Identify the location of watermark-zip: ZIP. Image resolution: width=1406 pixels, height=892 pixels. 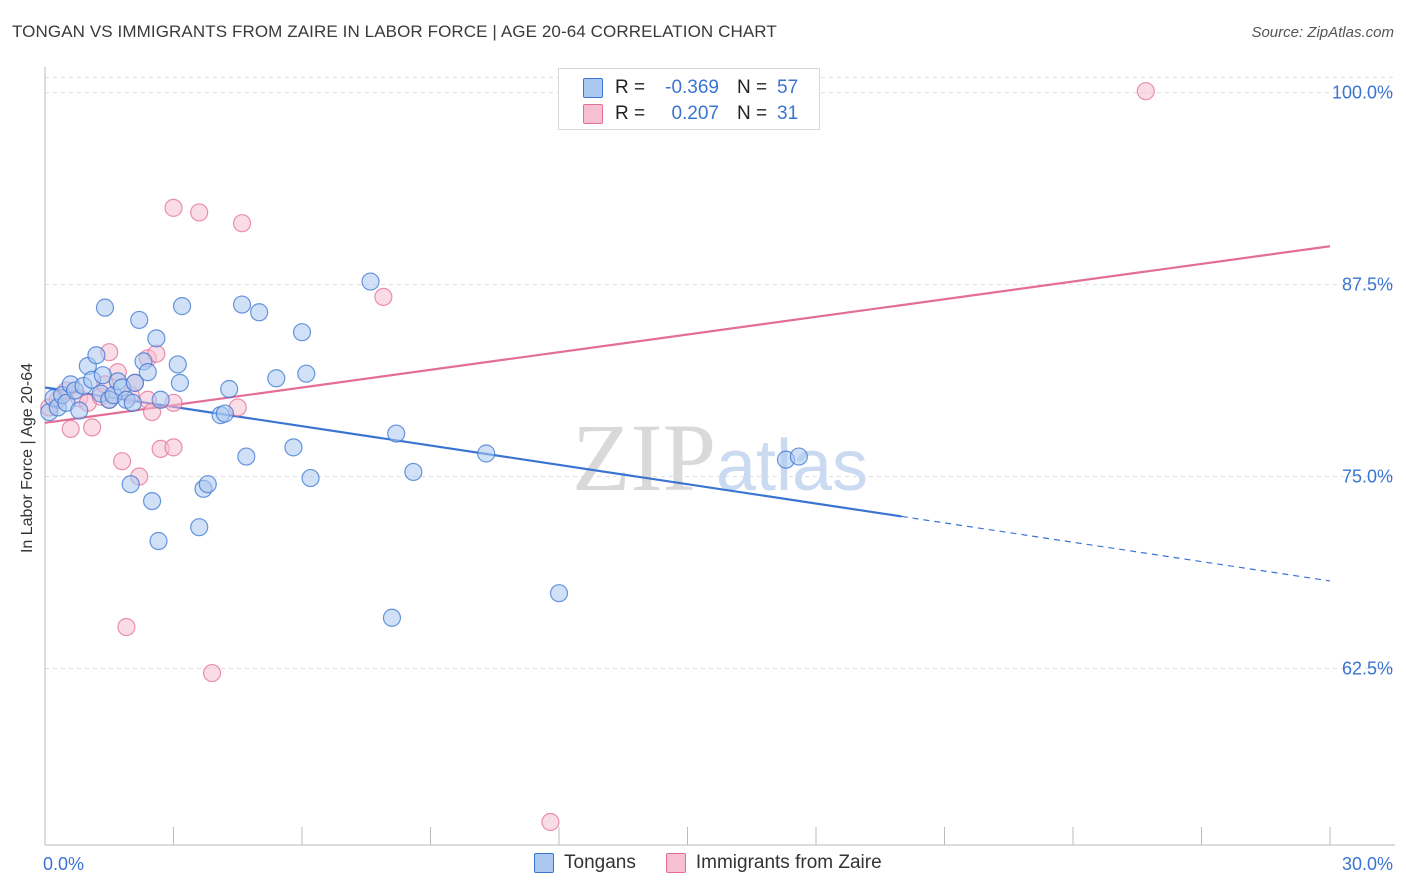
(644, 457).